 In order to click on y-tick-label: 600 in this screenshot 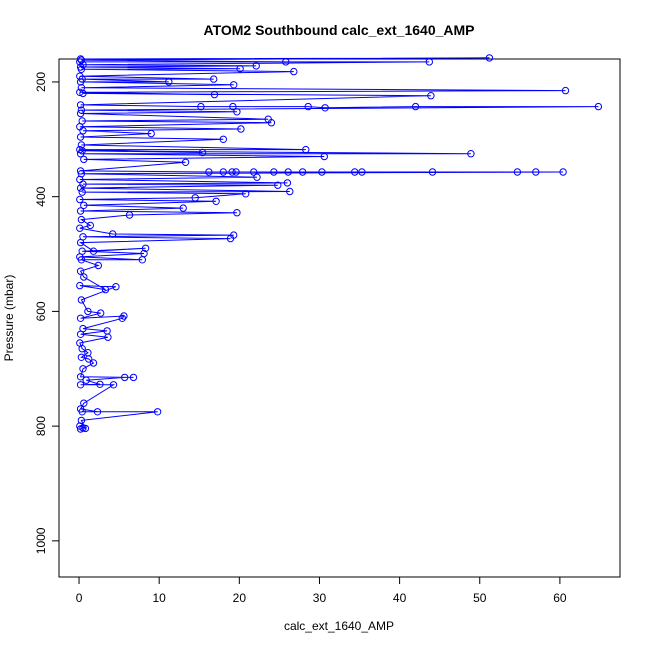, I will do `click(41, 311)`.